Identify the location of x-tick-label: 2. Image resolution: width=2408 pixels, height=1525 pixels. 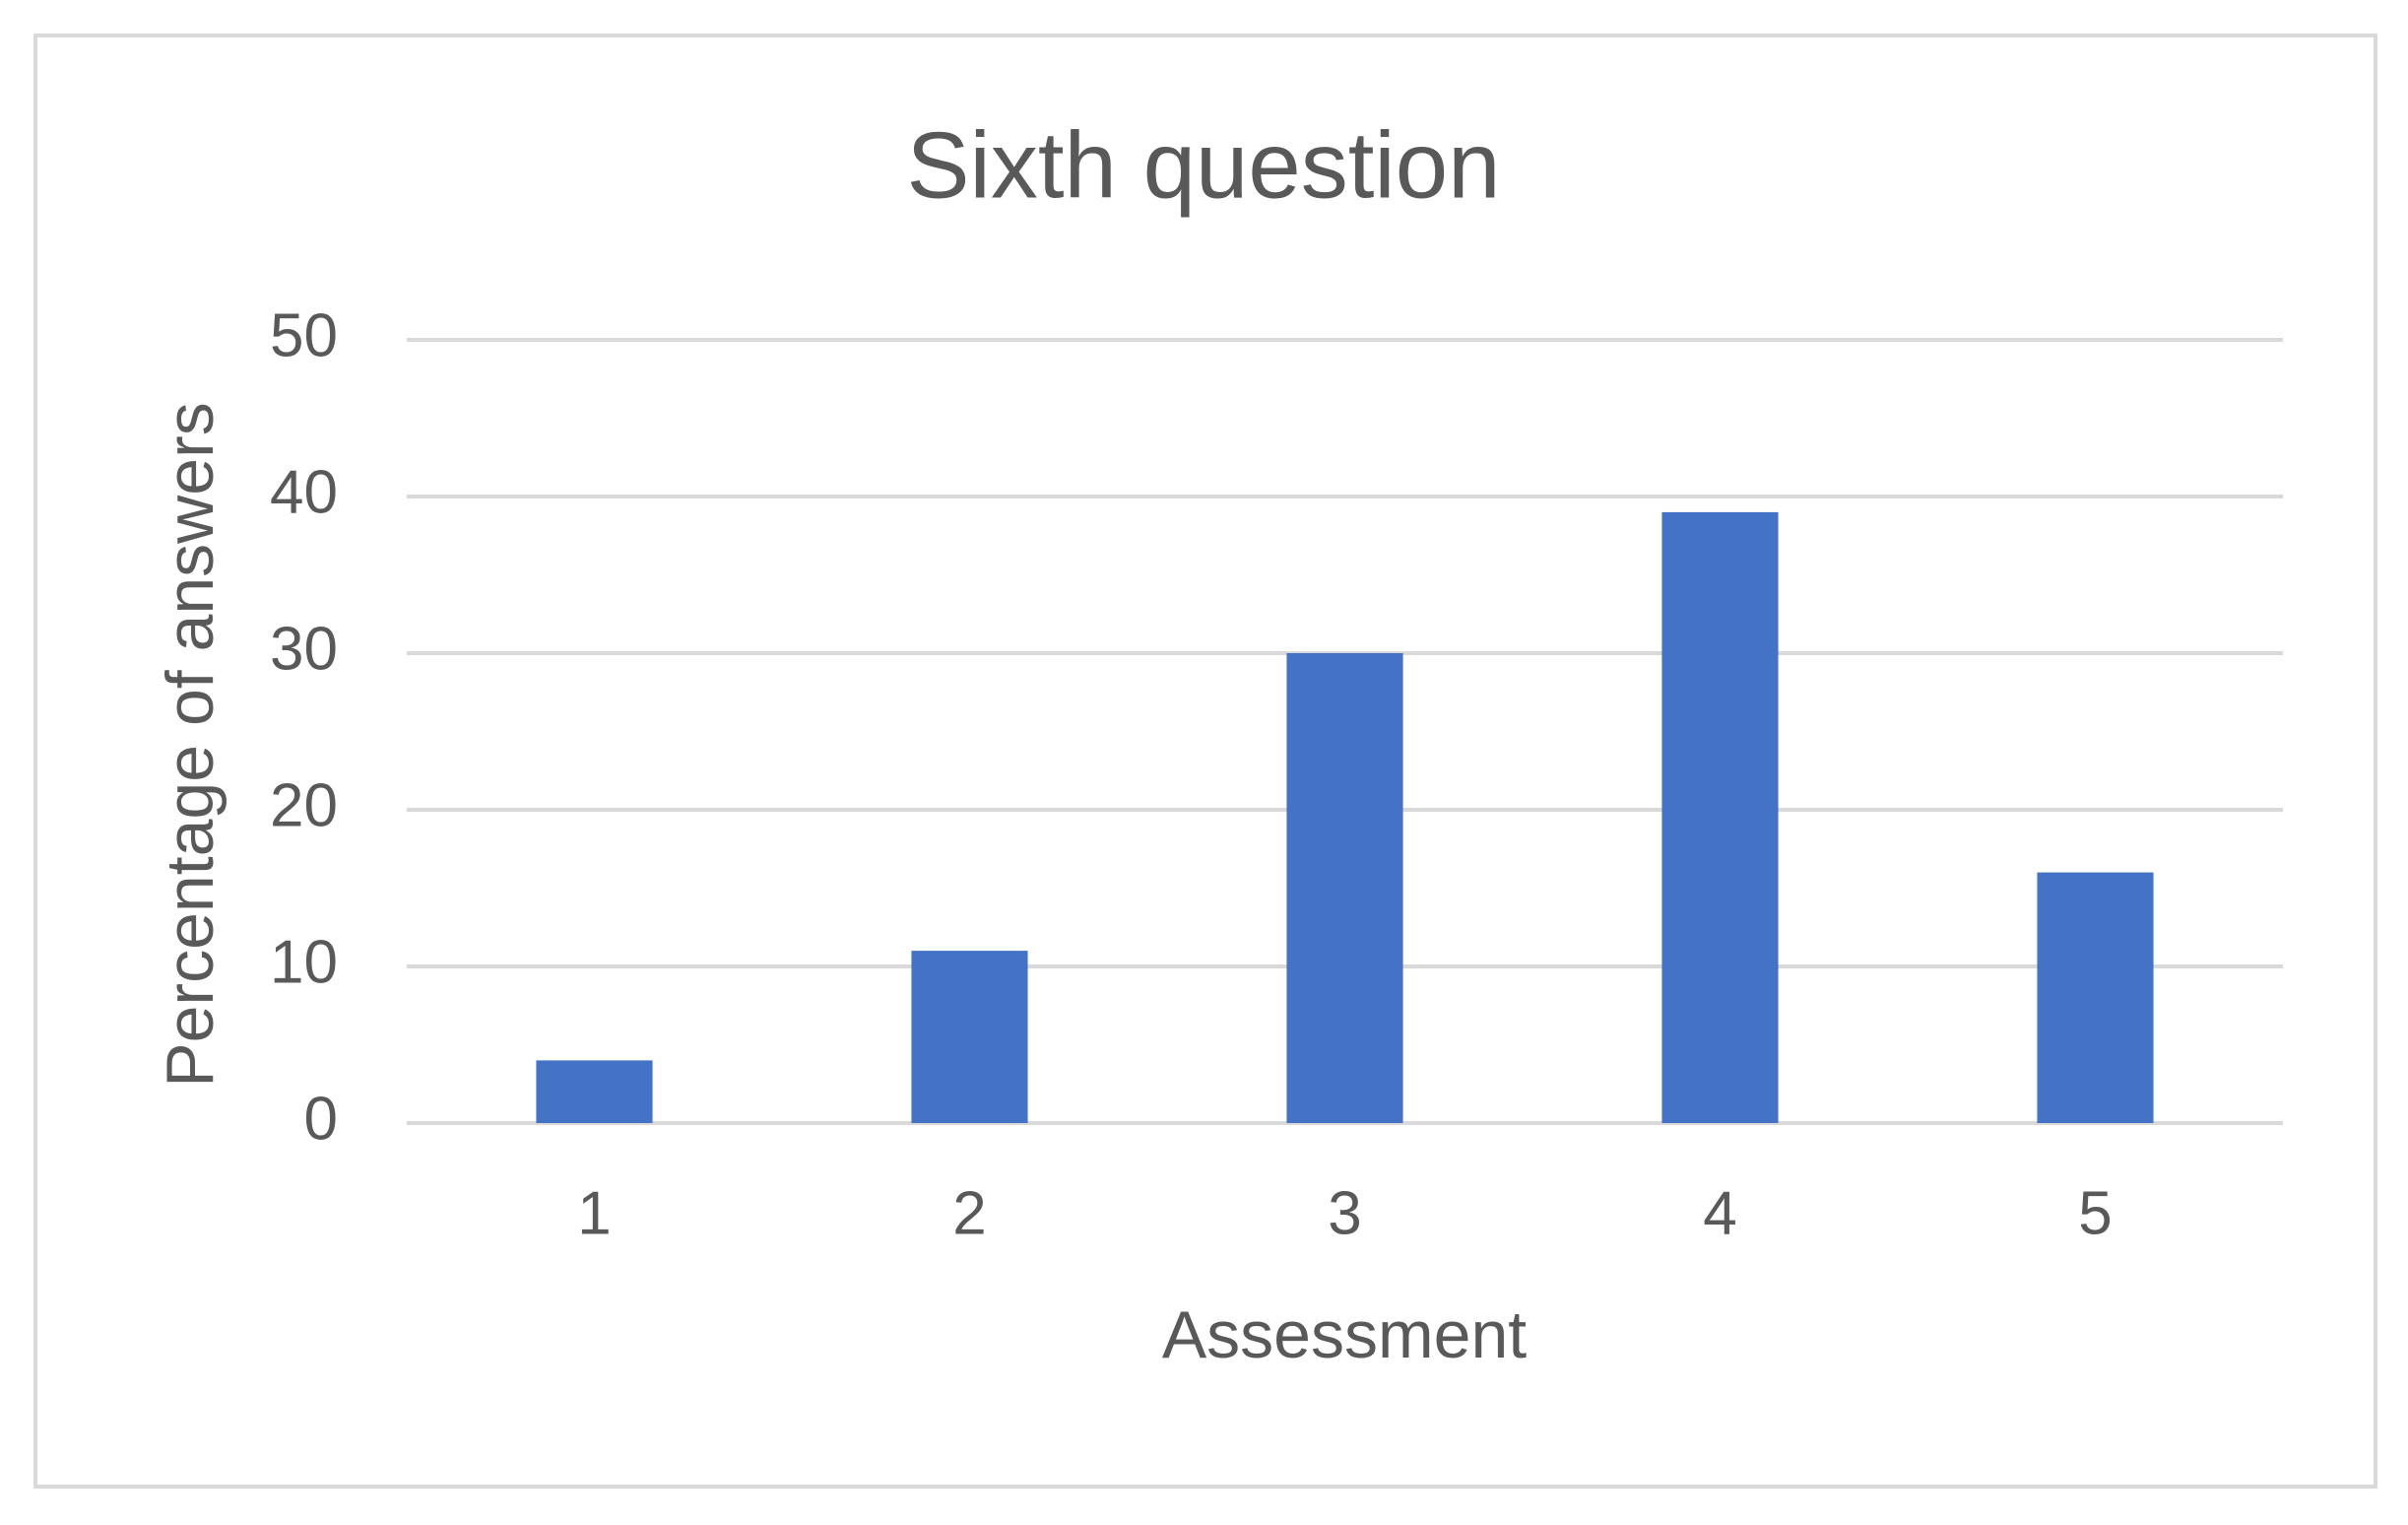
(969, 1213).